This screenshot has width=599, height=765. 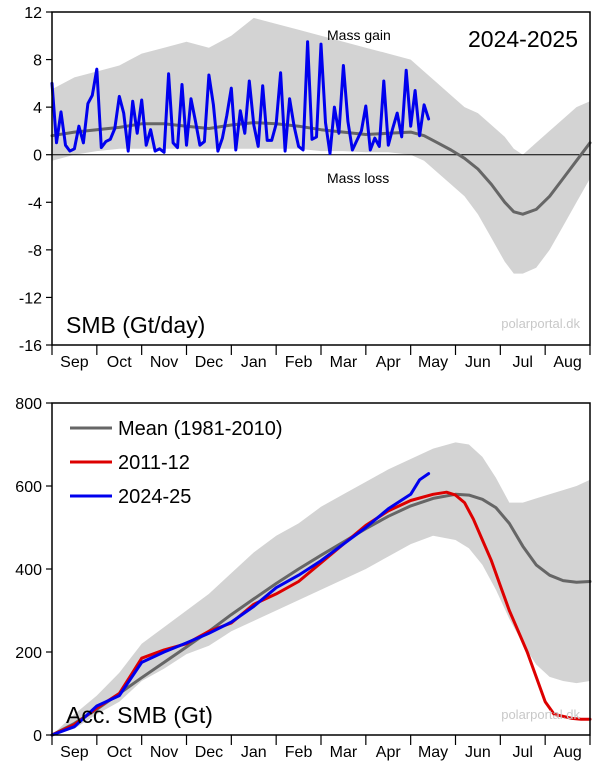 I want to click on y-tick-label: 200, so click(x=28, y=653).